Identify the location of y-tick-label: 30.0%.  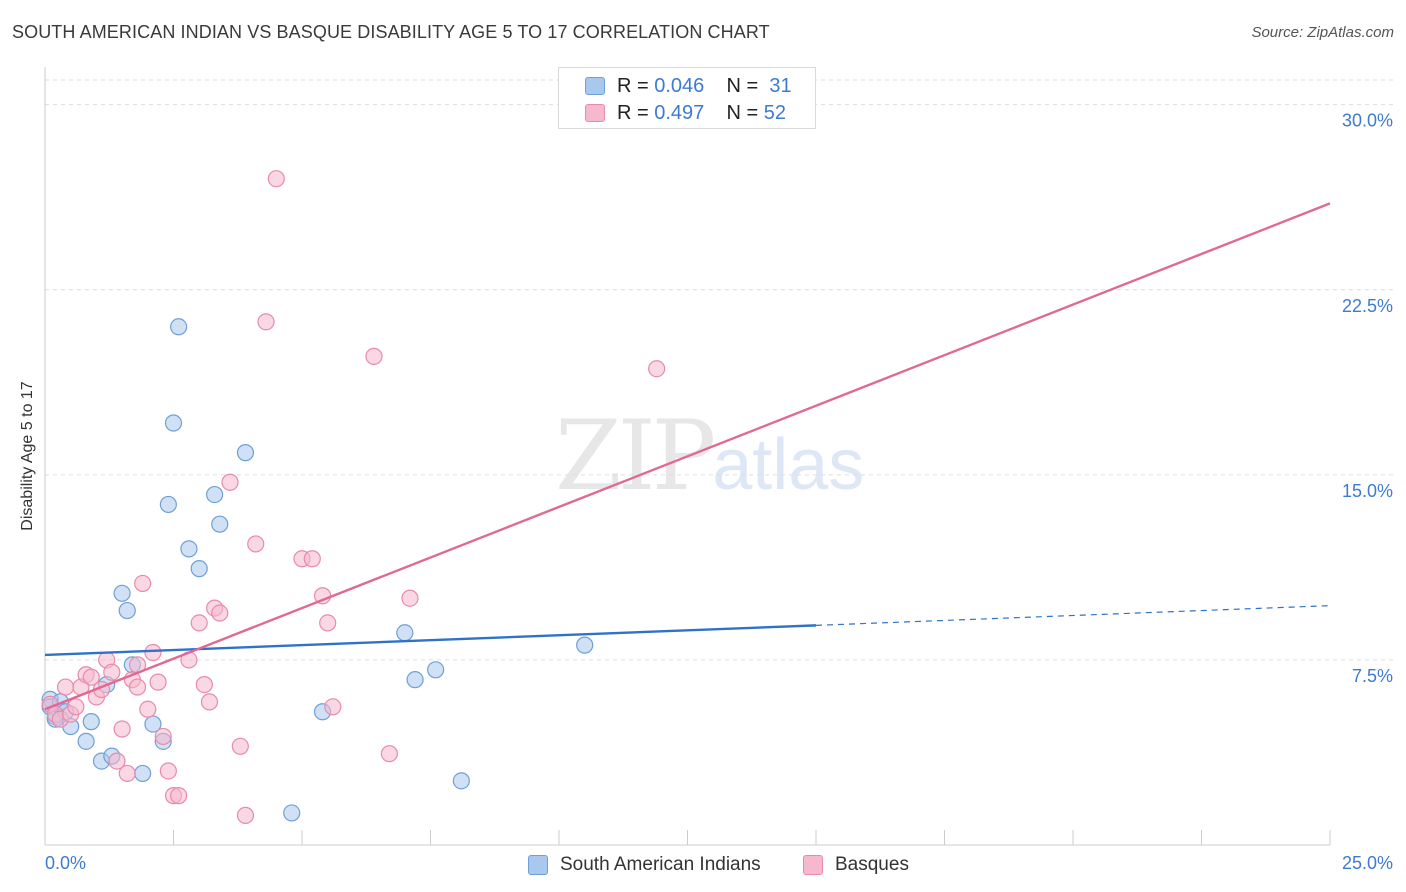
(1367, 121).